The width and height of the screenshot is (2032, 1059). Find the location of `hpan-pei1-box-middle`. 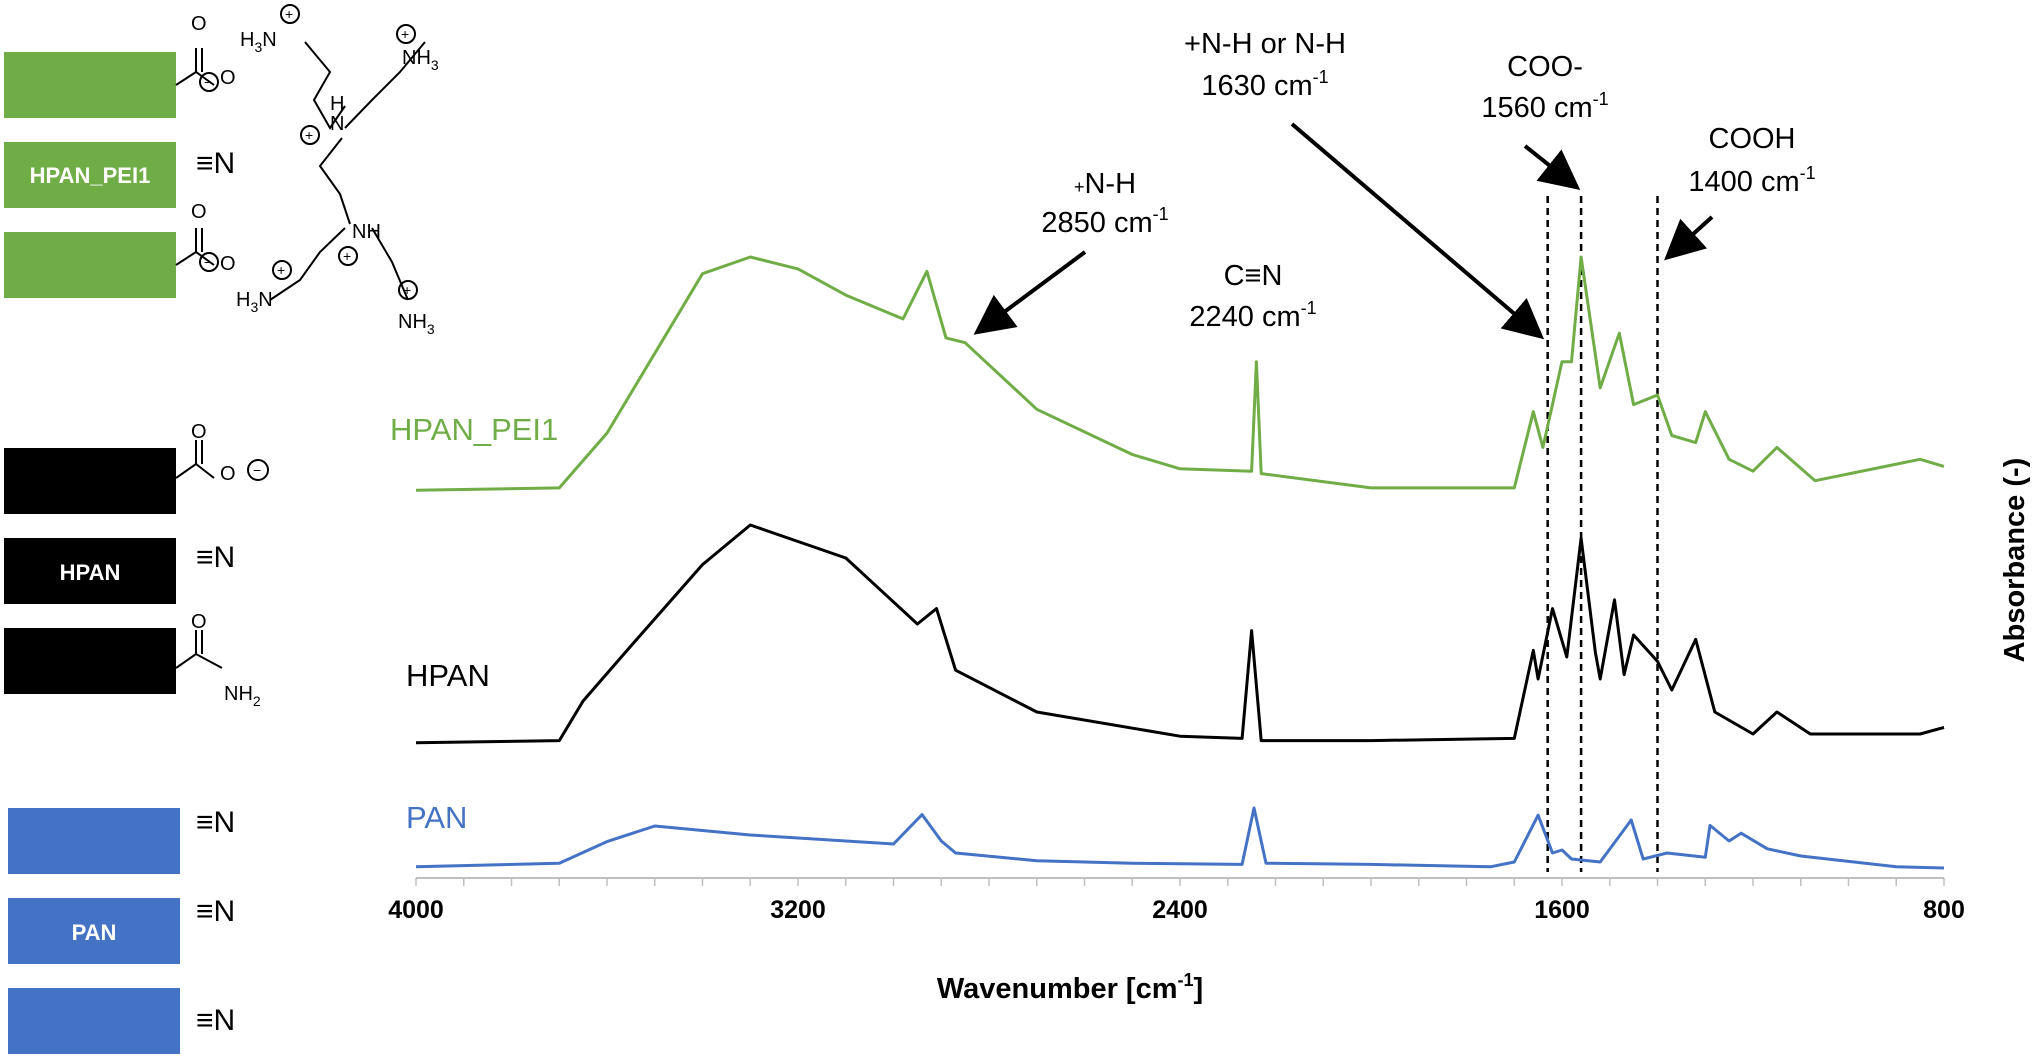

hpan-pei1-box-middle is located at coordinates (90, 175).